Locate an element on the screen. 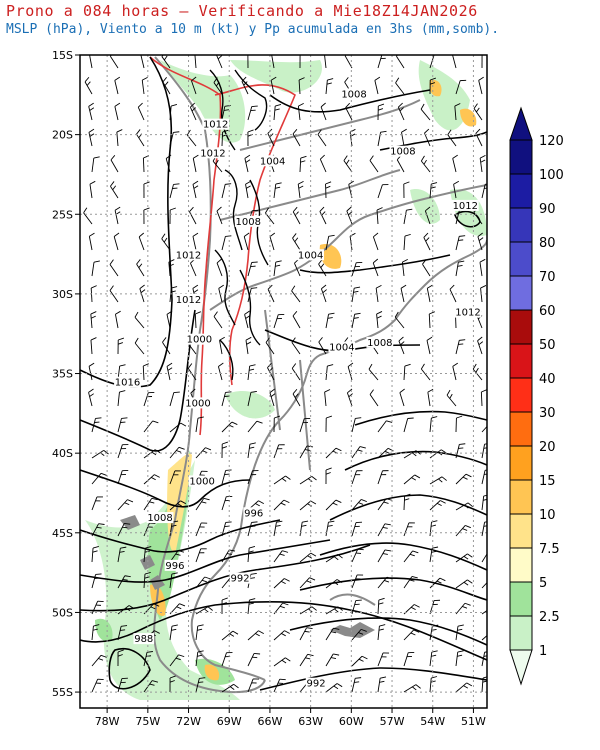 The width and height of the screenshot is (600, 750). lon-label: 57W is located at coordinates (392, 721).